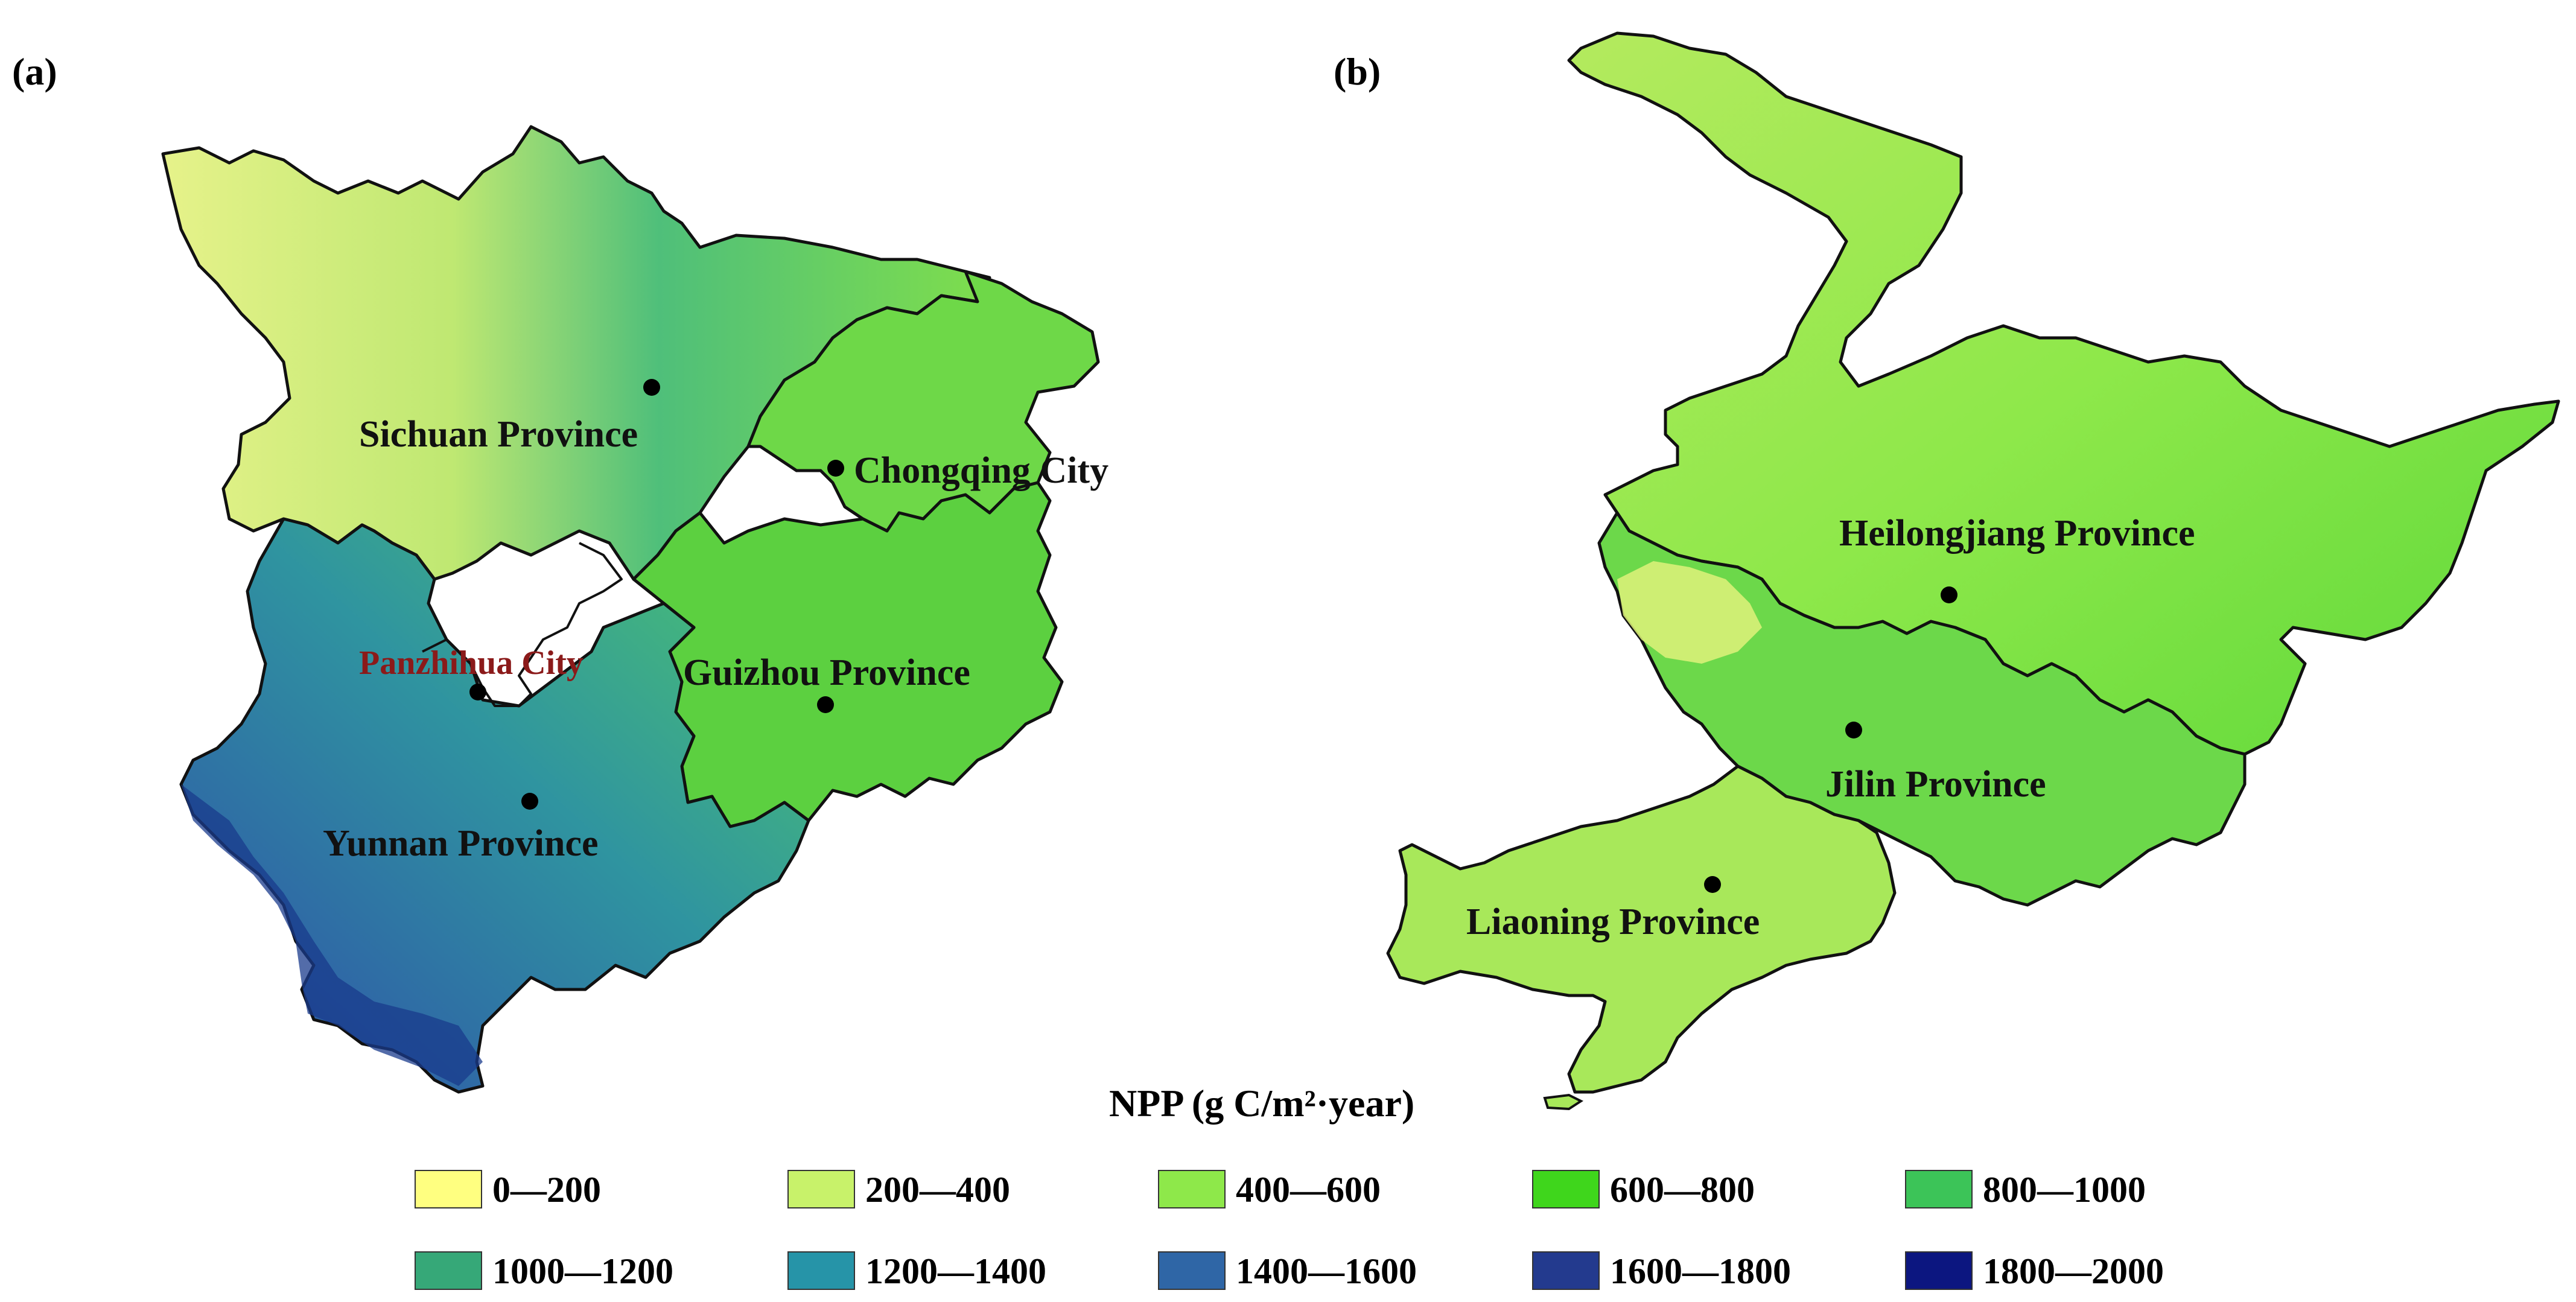 Image resolution: width=2576 pixels, height=1302 pixels. What do you see at coordinates (472, 663) in the screenshot?
I see `panzhihua-label: Panzhihua City` at bounding box center [472, 663].